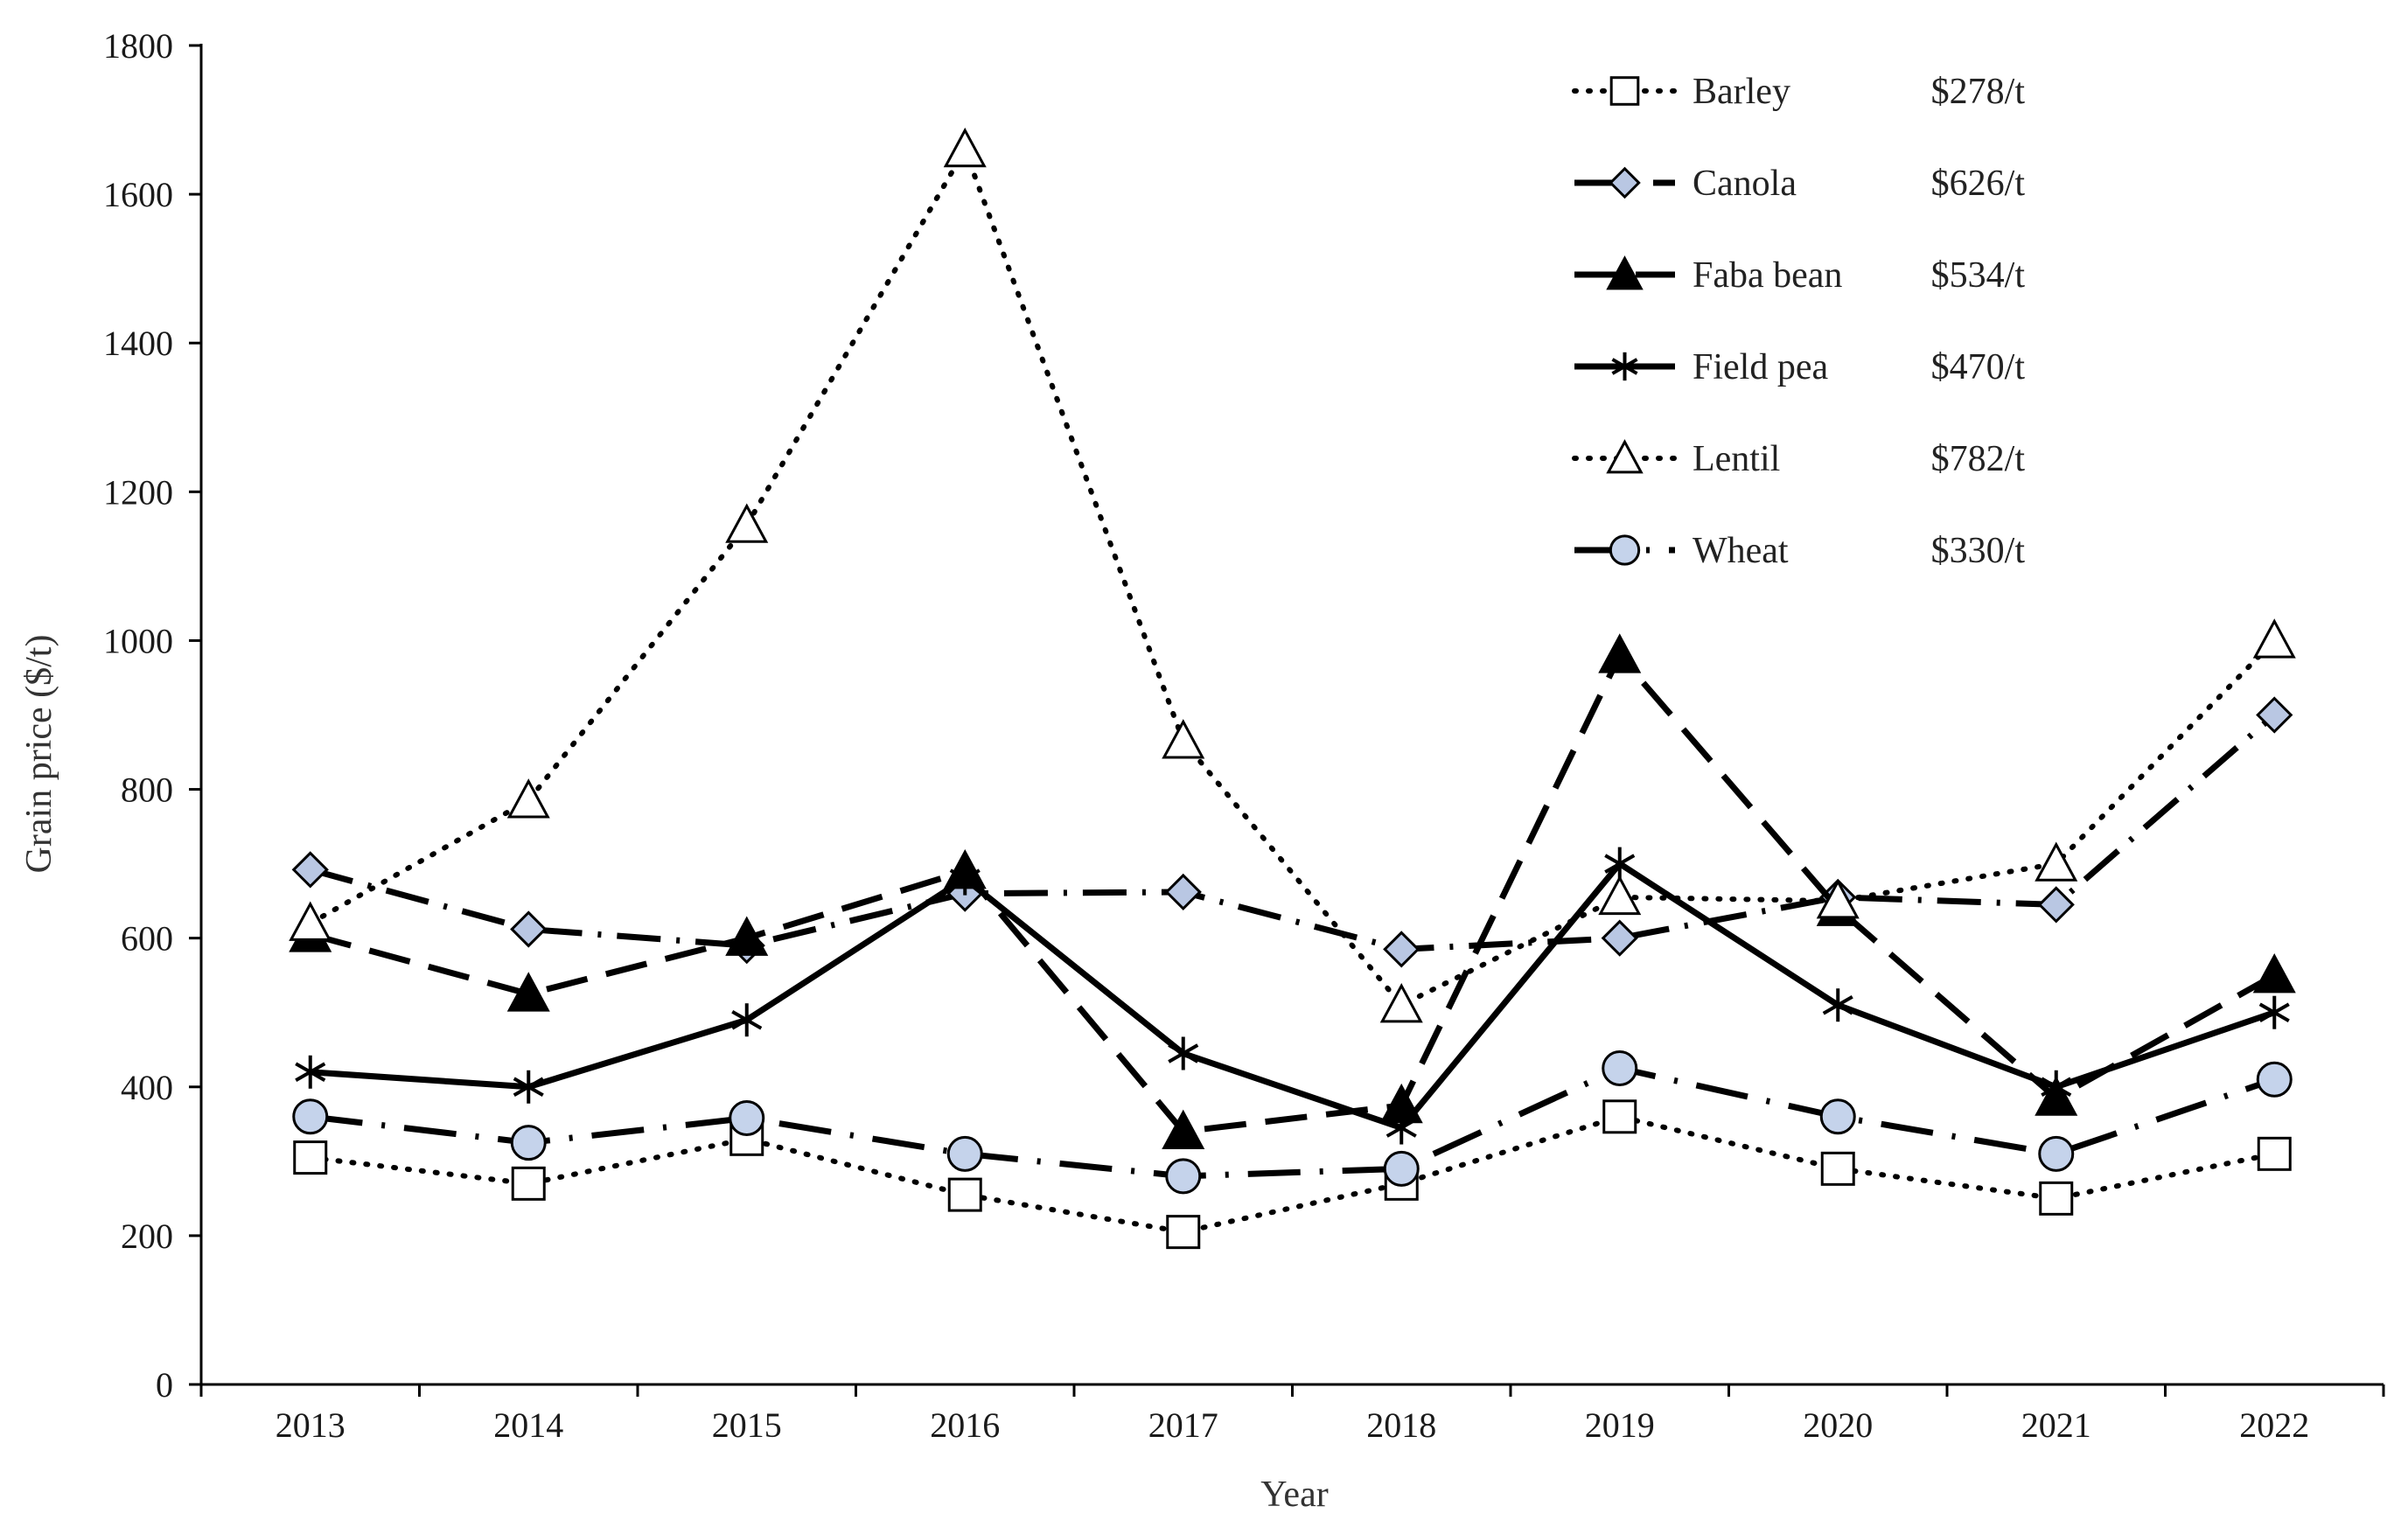 The height and width of the screenshot is (1534, 2408). Describe the element at coordinates (1401, 1425) in the screenshot. I see `x-tick-label: 2018` at that location.